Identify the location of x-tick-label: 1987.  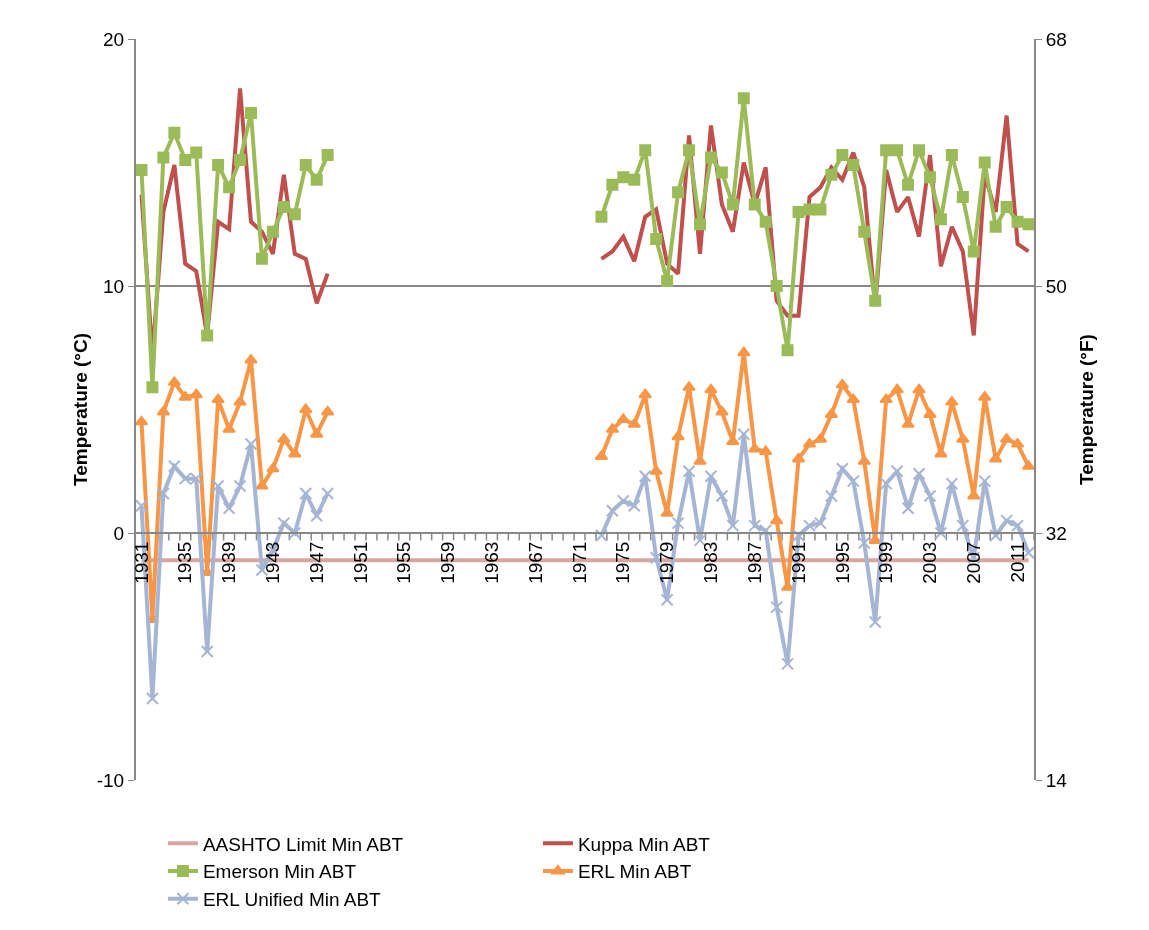
(754, 562).